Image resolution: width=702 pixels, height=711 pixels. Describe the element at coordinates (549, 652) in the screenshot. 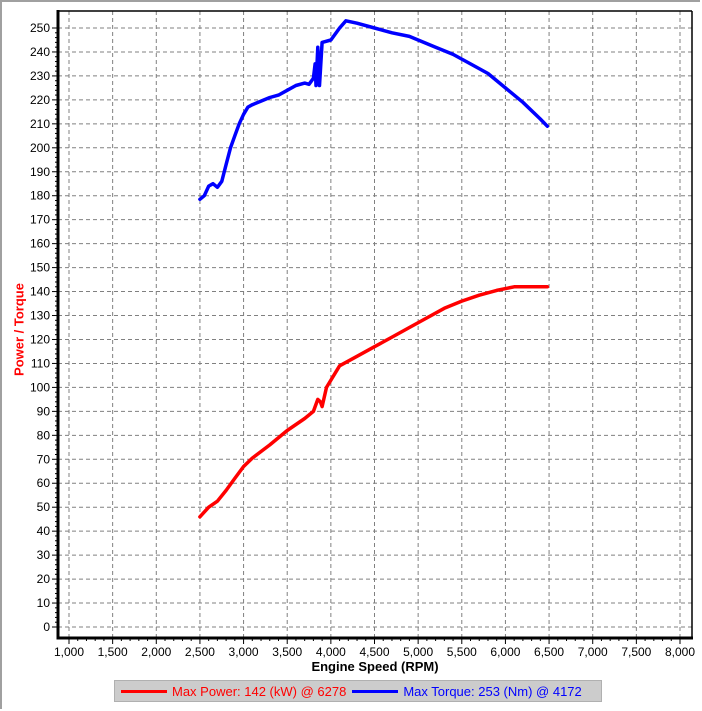

I see `x-tick-label: 6,500` at that location.